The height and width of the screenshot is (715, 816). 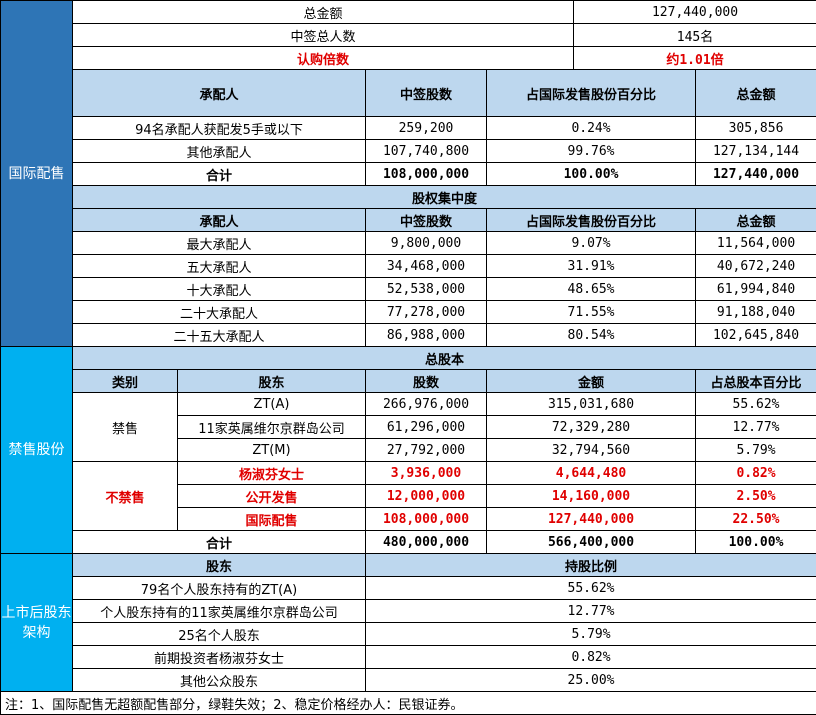 I want to click on summary-label: 总金额, so click(x=323, y=12).